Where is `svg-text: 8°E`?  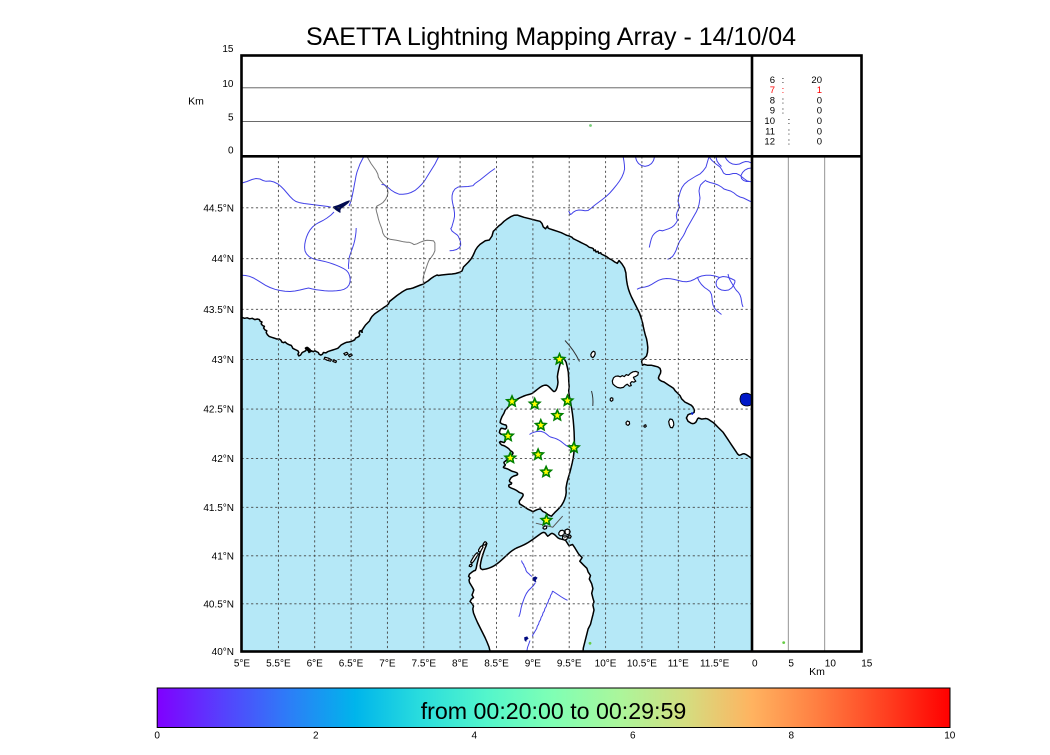 svg-text: 8°E is located at coordinates (460, 664).